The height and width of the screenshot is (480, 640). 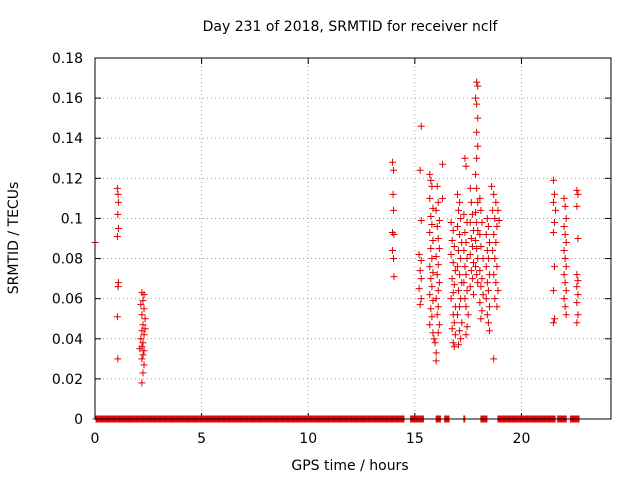 What do you see at coordinates (67, 260) in the screenshot?
I see `y-tick-label: 0.08` at bounding box center [67, 260].